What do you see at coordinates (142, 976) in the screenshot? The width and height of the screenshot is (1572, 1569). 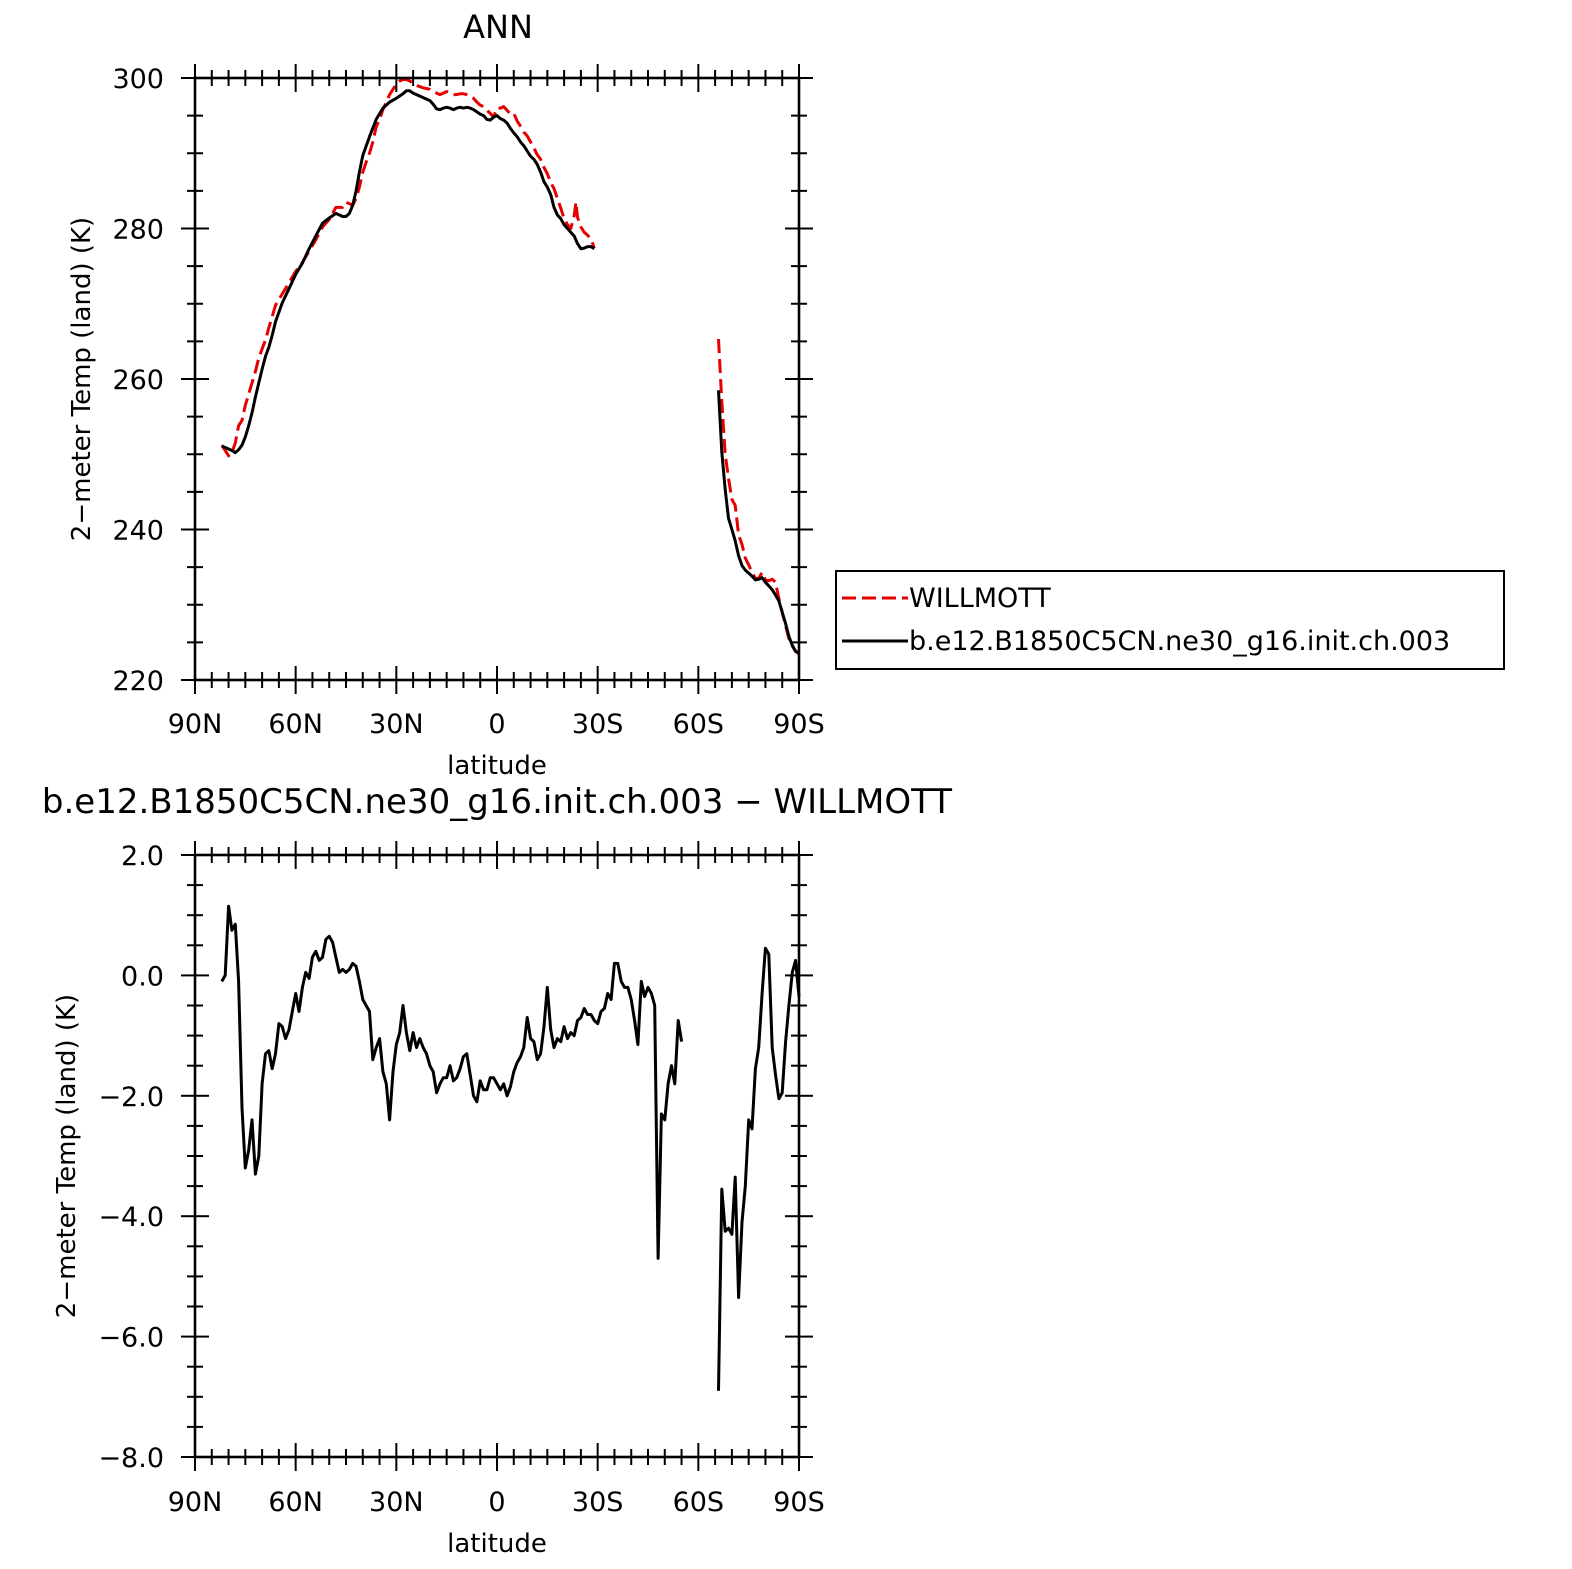 I see `y-tick-label: 0.0` at bounding box center [142, 976].